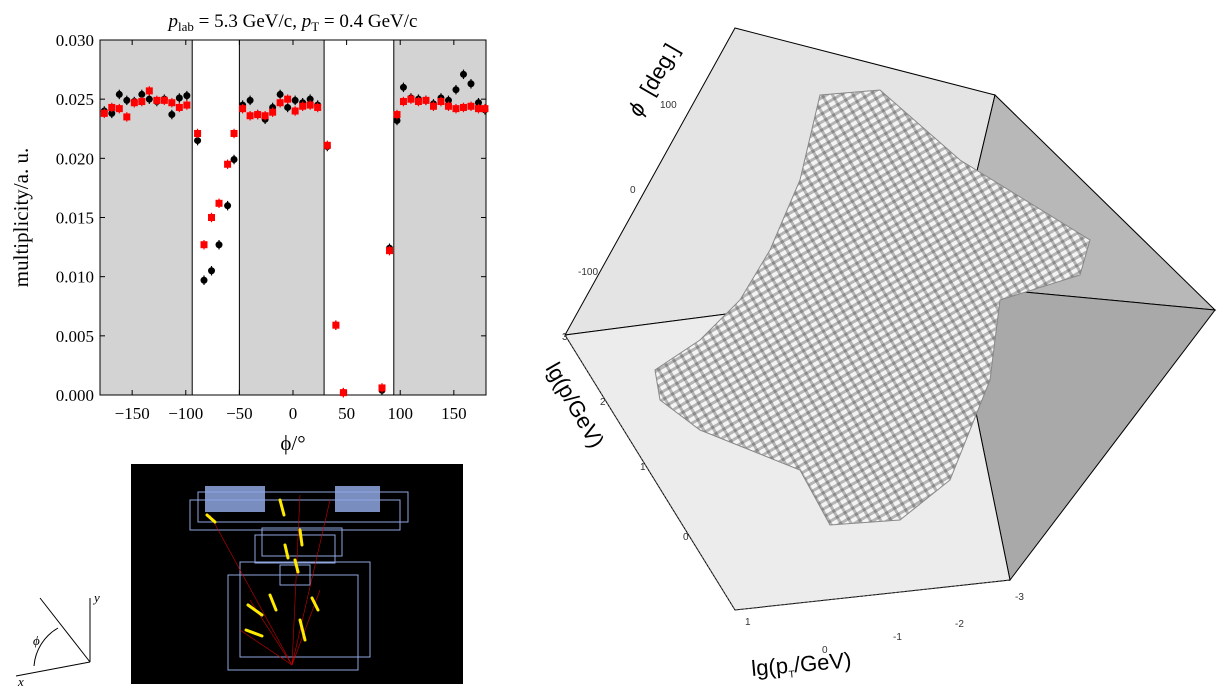 Image resolution: width=1220 pixels, height=691 pixels. Describe the element at coordinates (186, 26) in the screenshot. I see `title-part: lab` at that location.